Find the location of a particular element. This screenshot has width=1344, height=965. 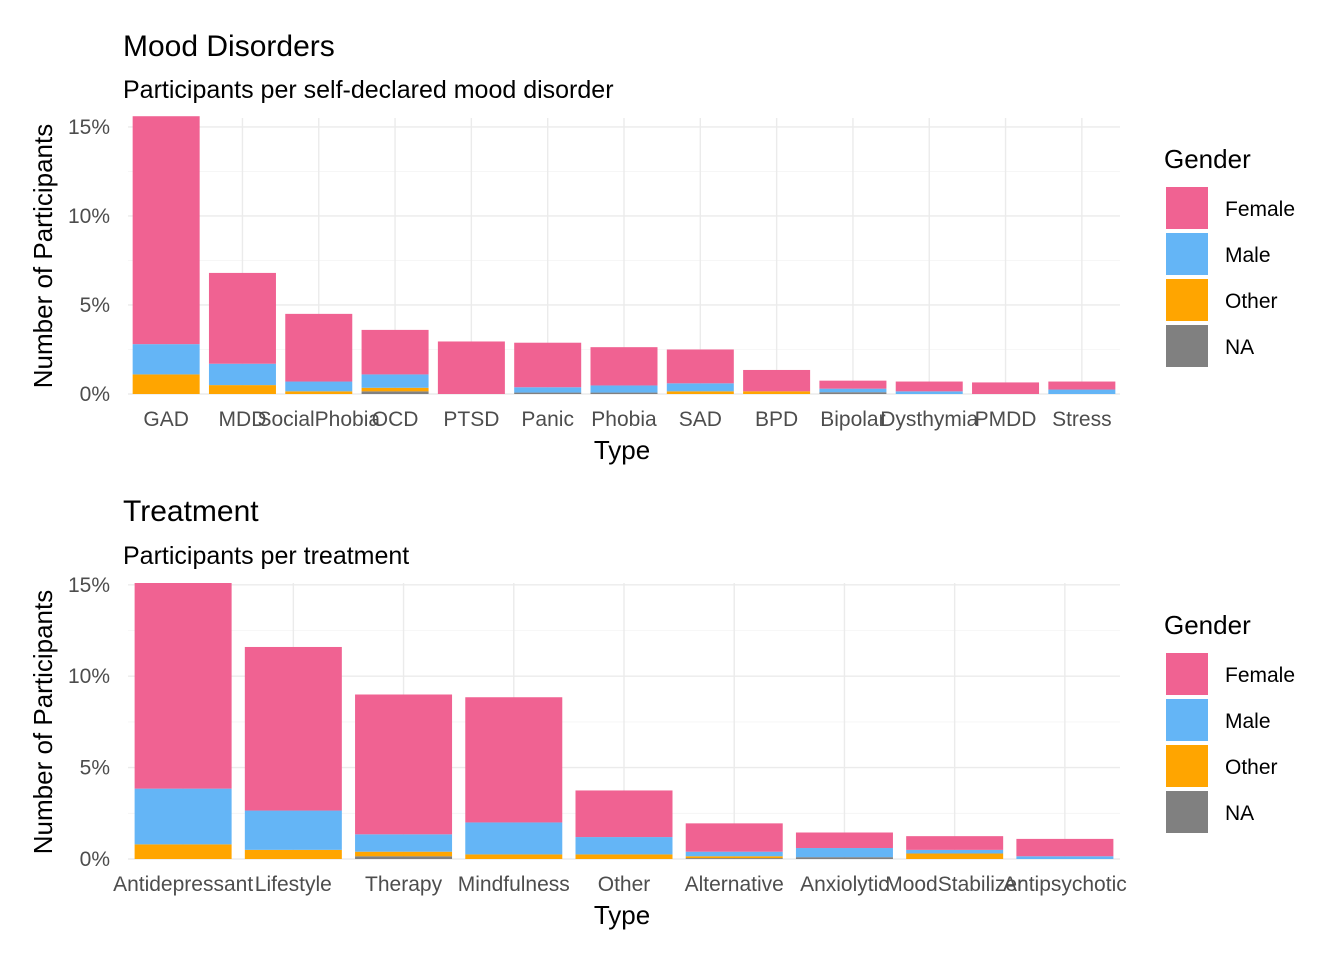

bar-bpd-female is located at coordinates (777, 380).